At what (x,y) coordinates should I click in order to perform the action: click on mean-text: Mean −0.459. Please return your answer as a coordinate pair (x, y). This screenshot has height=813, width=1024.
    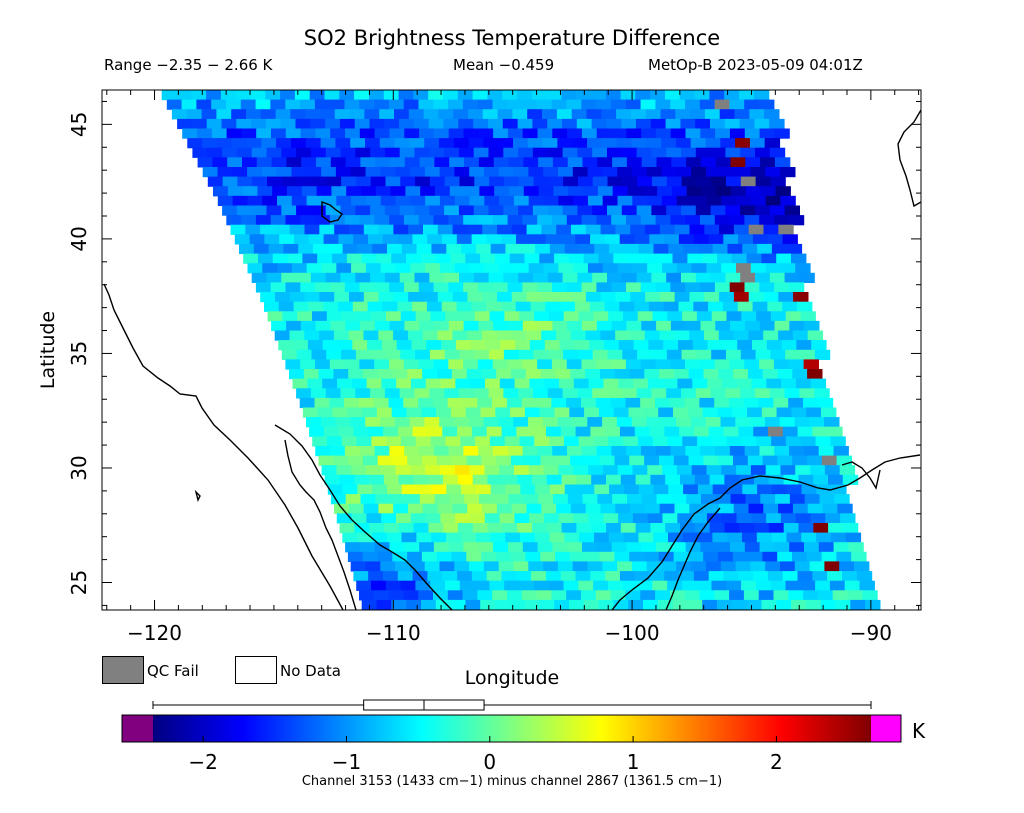
    Looking at the image, I should click on (504, 65).